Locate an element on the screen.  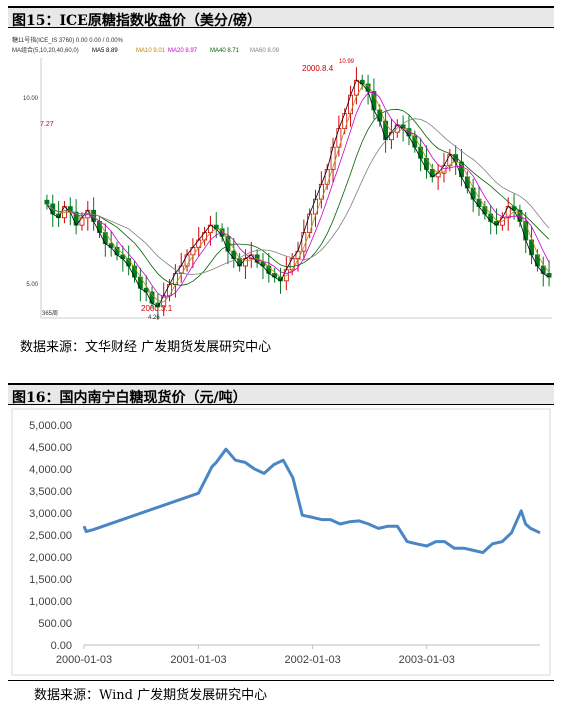
x-tick-label: 2003-01-03 is located at coordinates (427, 660).